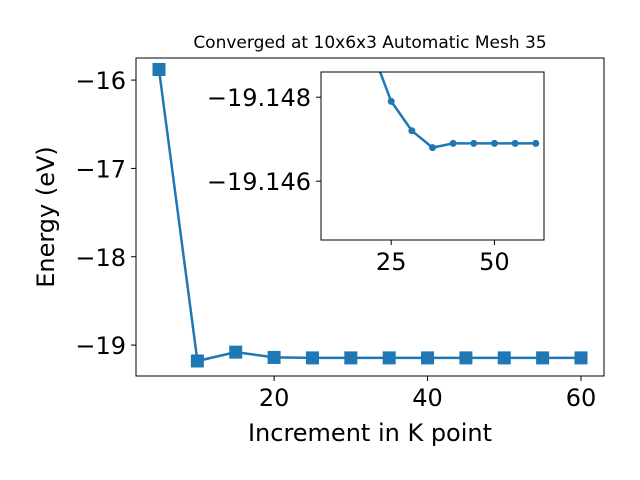 This screenshot has width=640, height=480. Describe the element at coordinates (100, 169) in the screenshot. I see `main-y-tick-label: −17` at that location.